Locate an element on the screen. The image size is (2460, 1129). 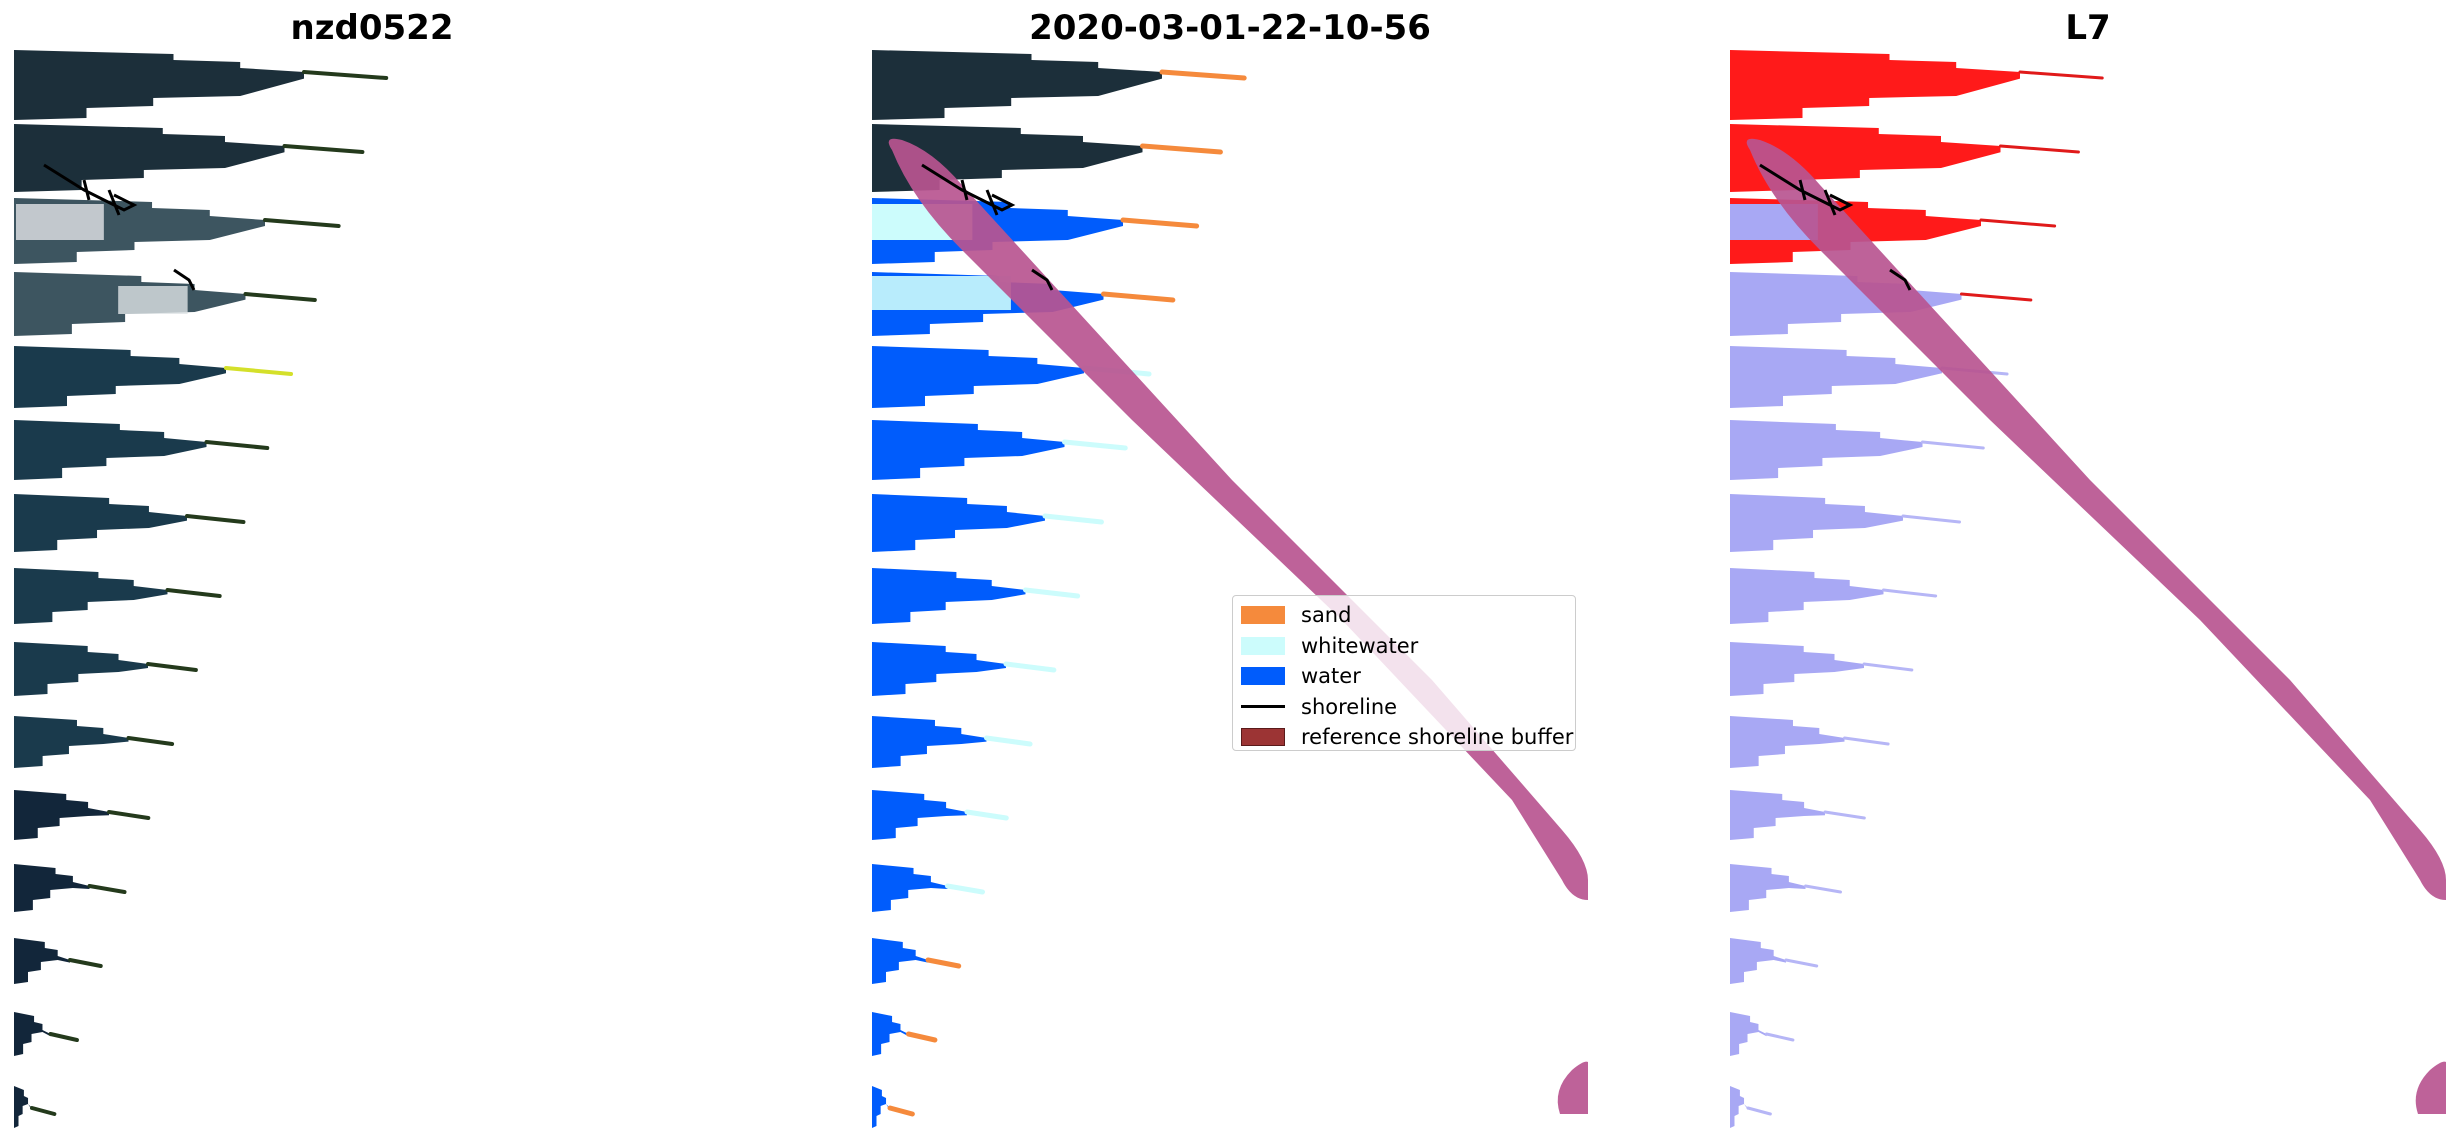
rgb-panel-title: nzd0522 is located at coordinates (372, 28).